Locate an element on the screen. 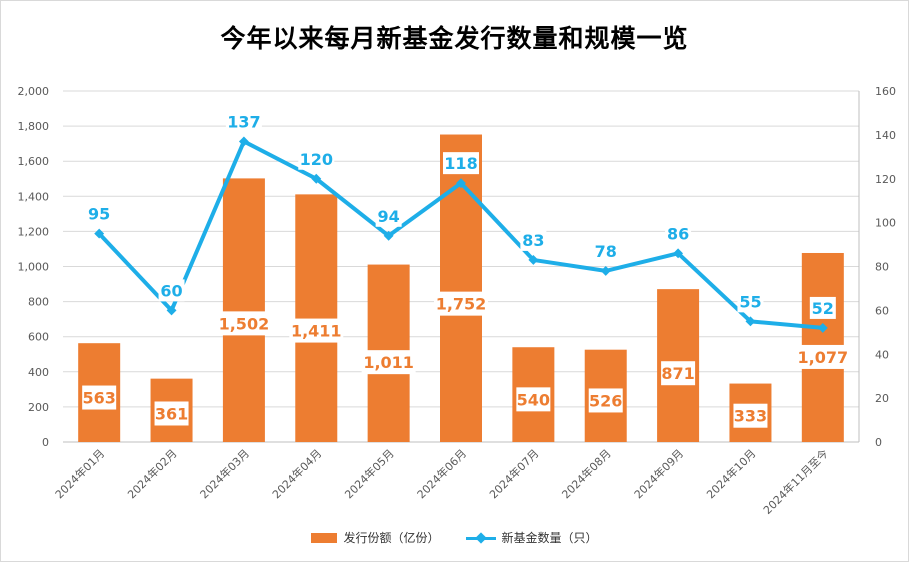 The image size is (909, 562). y-right-tick-label: 100 is located at coordinates (885, 223).